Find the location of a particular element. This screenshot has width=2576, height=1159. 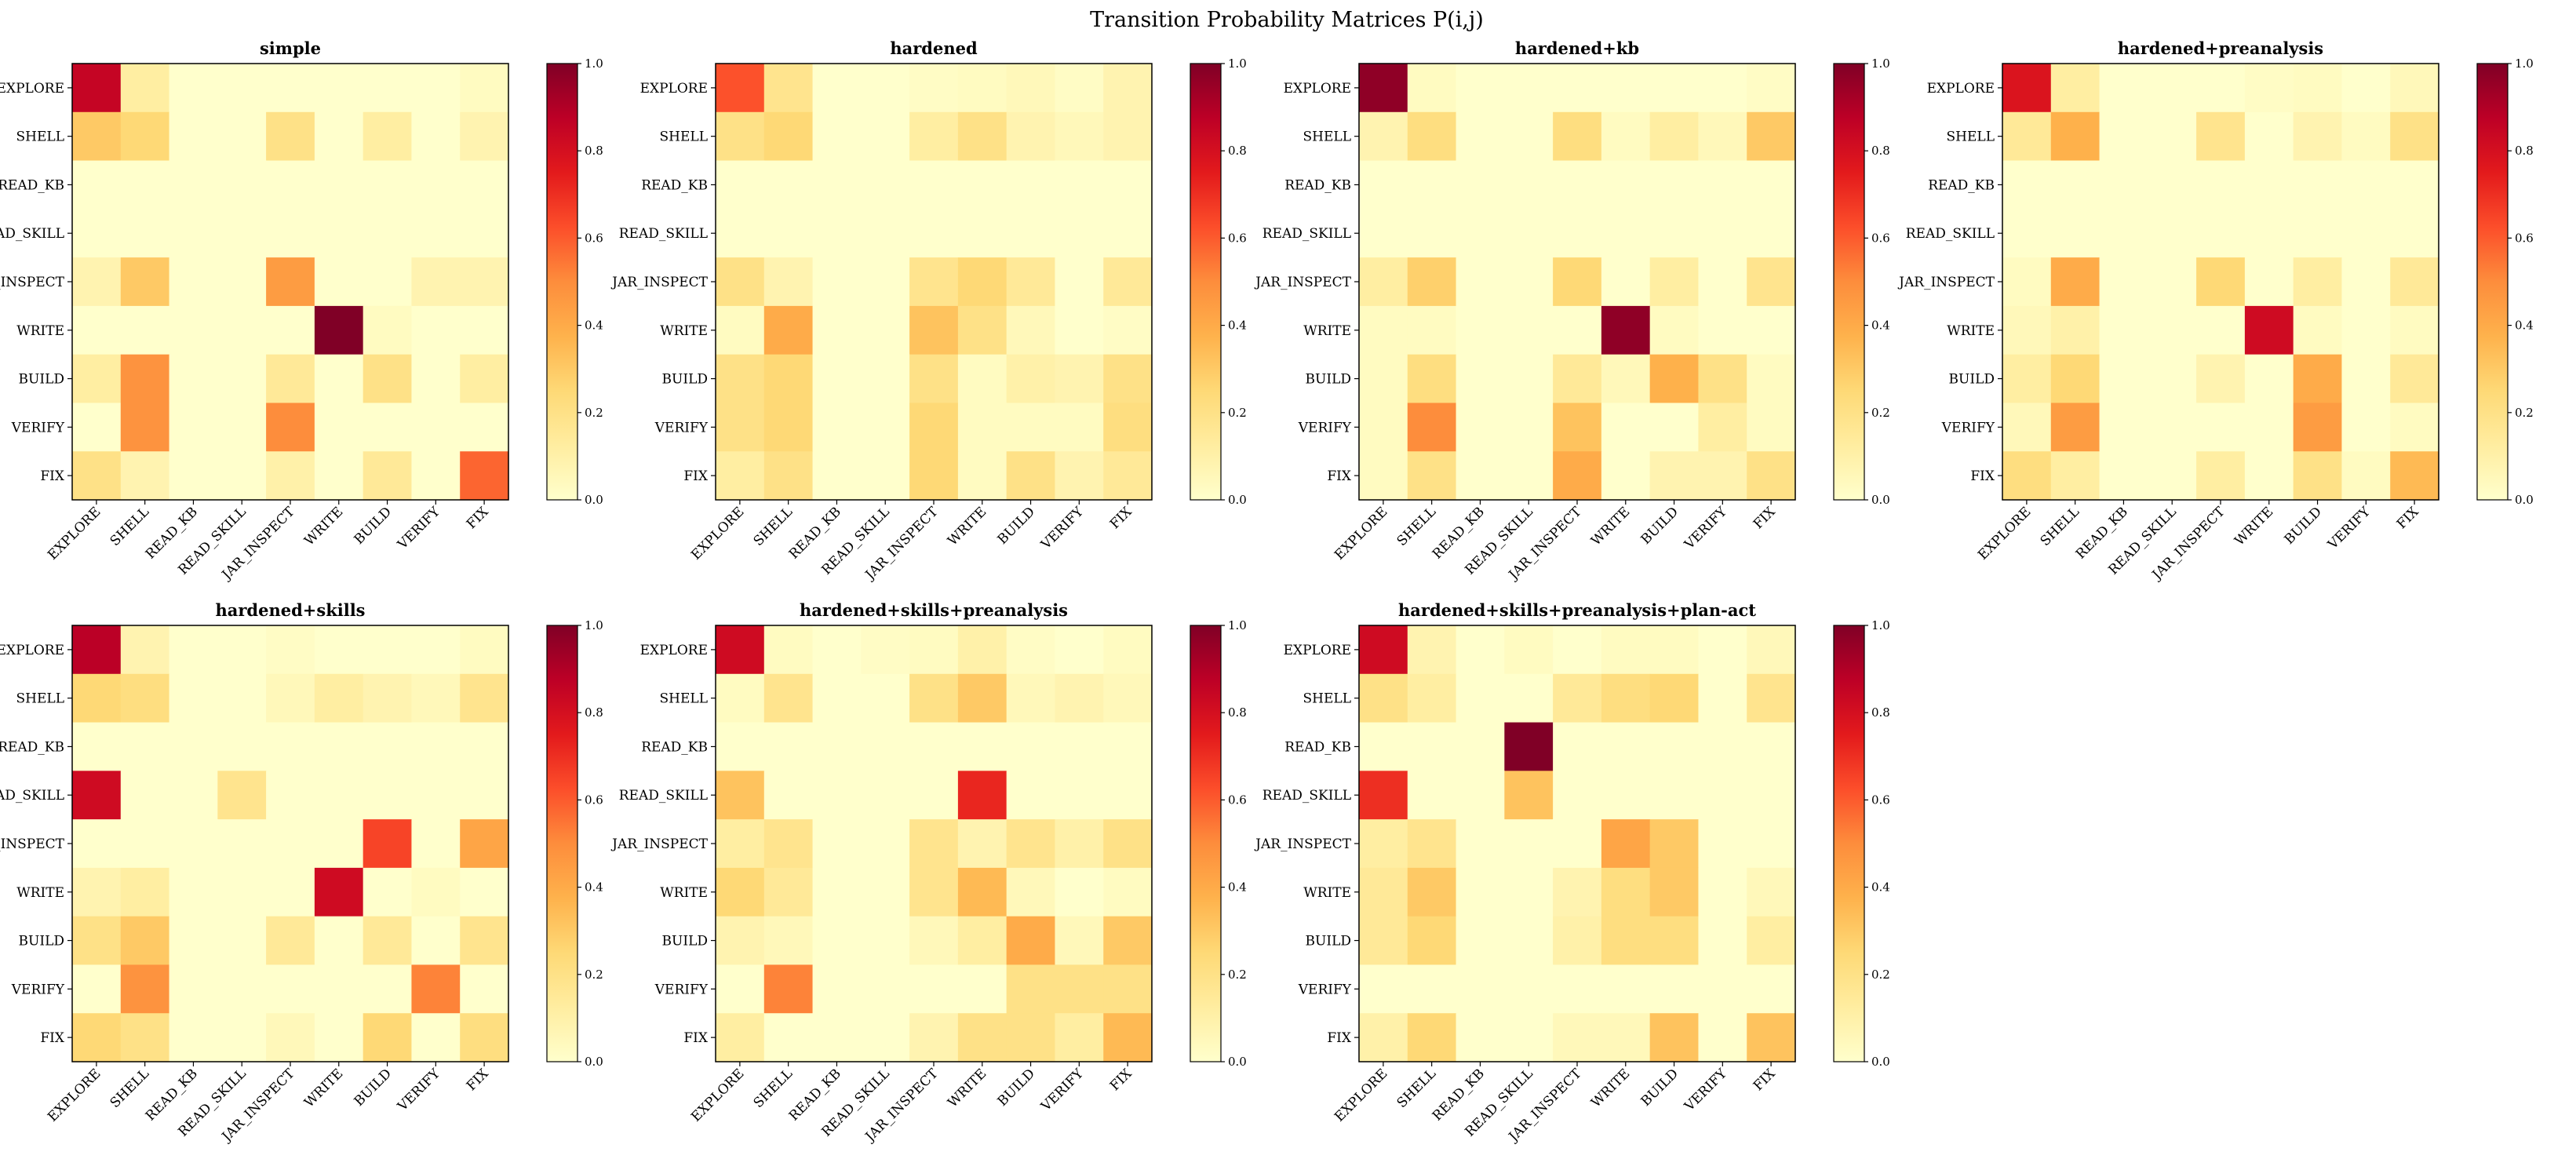

y-tick-label: READ_KB is located at coordinates (1317, 185).